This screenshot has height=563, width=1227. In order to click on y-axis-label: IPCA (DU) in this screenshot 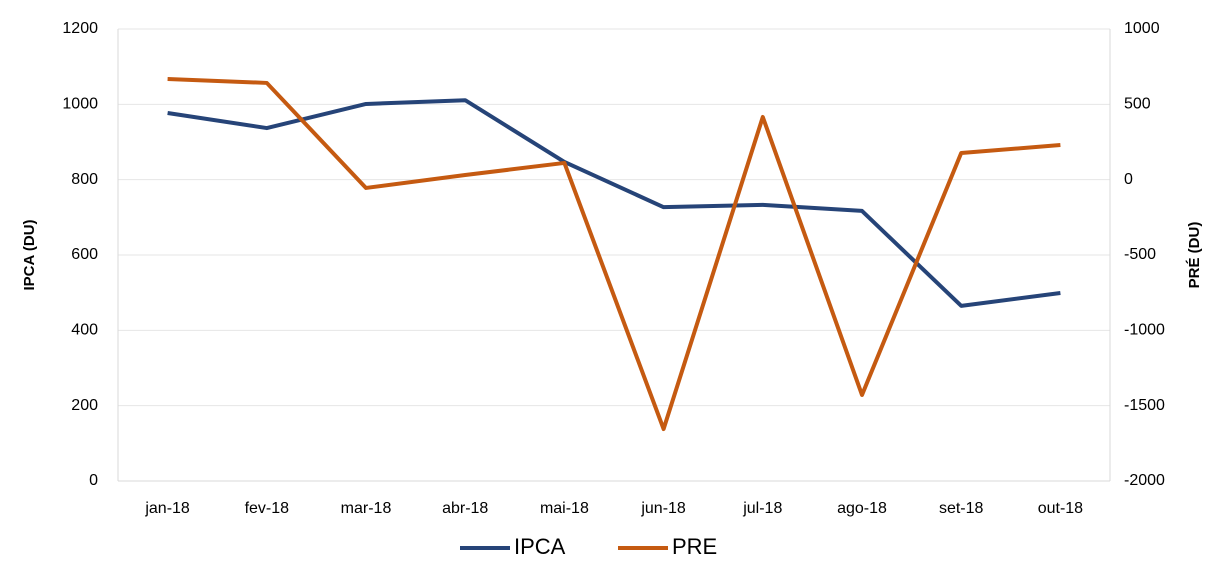, I will do `click(29, 254)`.